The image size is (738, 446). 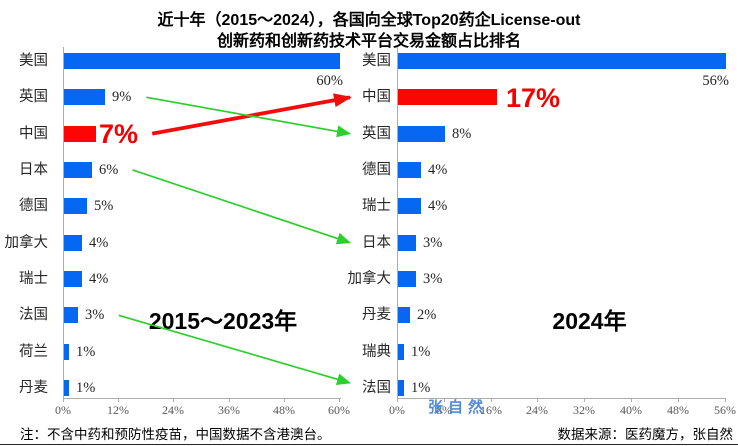 What do you see at coordinates (533, 98) in the screenshot?
I see `value-label-中国: 17%` at bounding box center [533, 98].